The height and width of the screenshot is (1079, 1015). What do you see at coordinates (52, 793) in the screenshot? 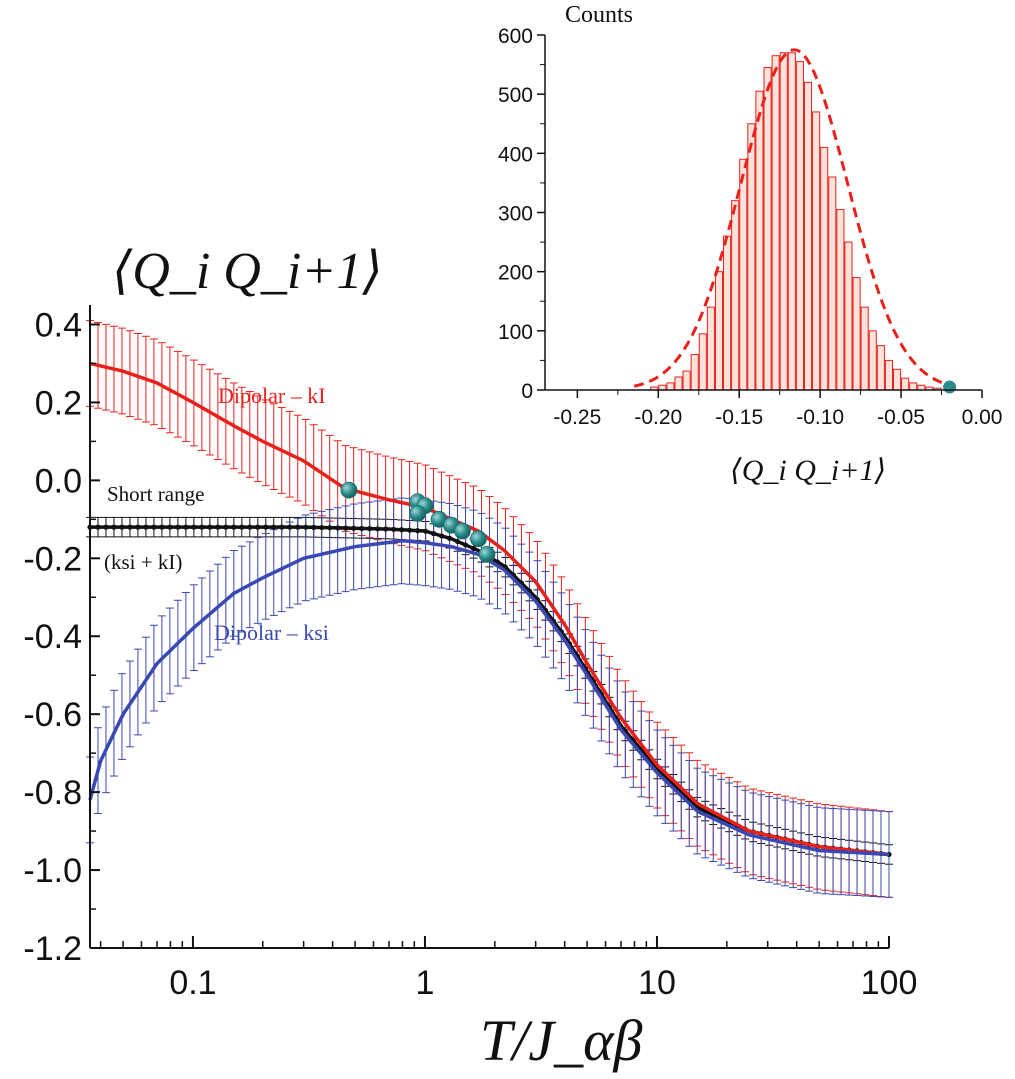
I see `main-y-tick-label: -0.8` at bounding box center [52, 793].